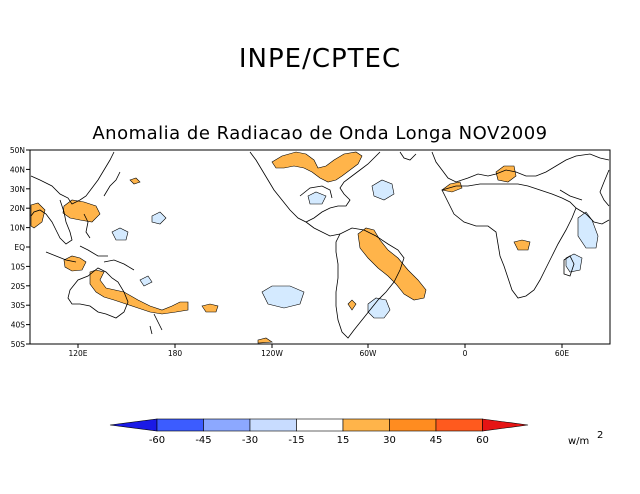 The image size is (640, 494). I want to click on colorbar-tick: -30, so click(250, 440).